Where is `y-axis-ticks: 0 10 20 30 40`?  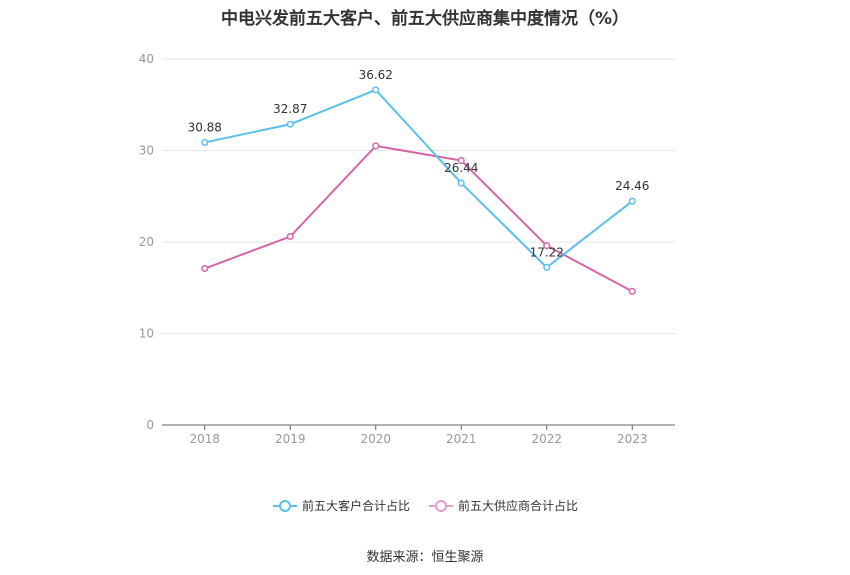 y-axis-ticks: 0 10 20 30 40 is located at coordinates (146, 242).